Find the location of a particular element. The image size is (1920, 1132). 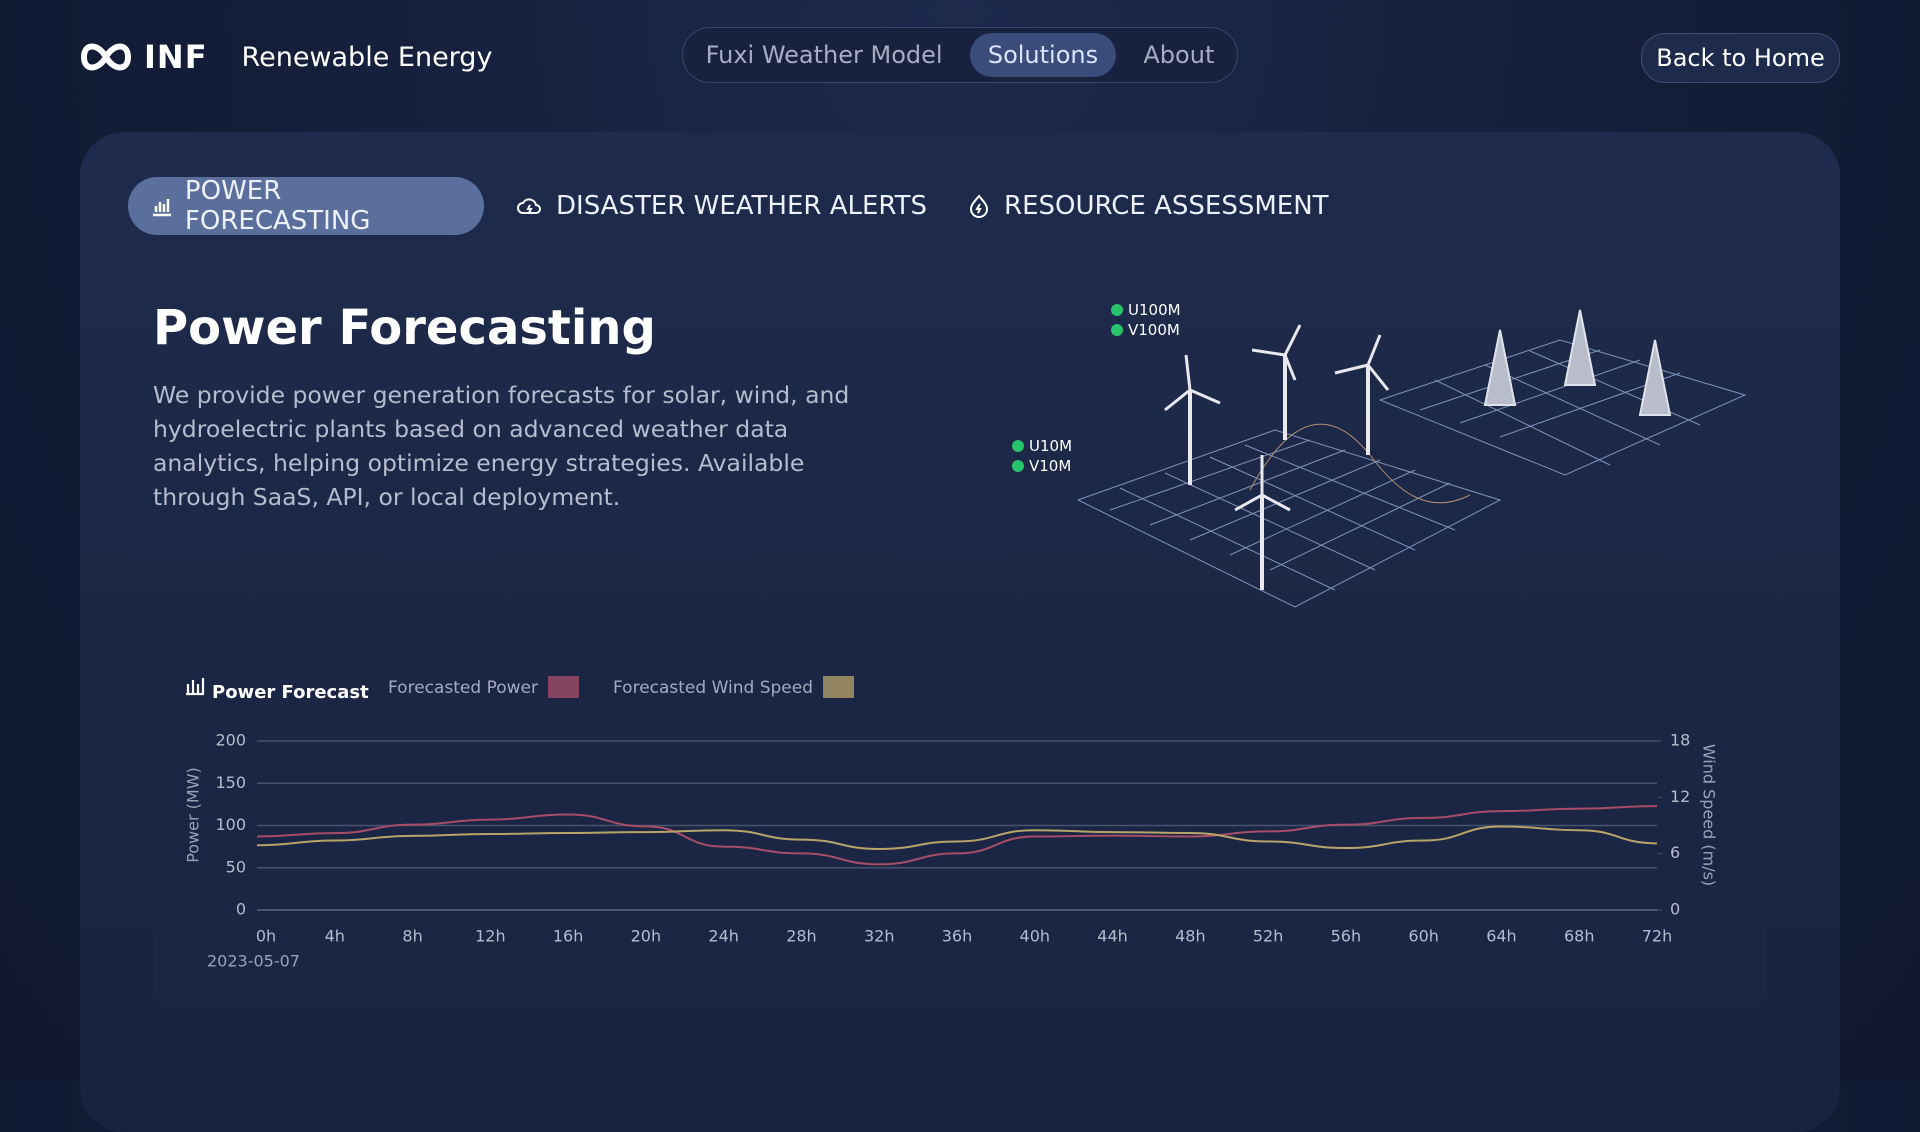

tab: POWER FORECASTING is located at coordinates (306, 206).